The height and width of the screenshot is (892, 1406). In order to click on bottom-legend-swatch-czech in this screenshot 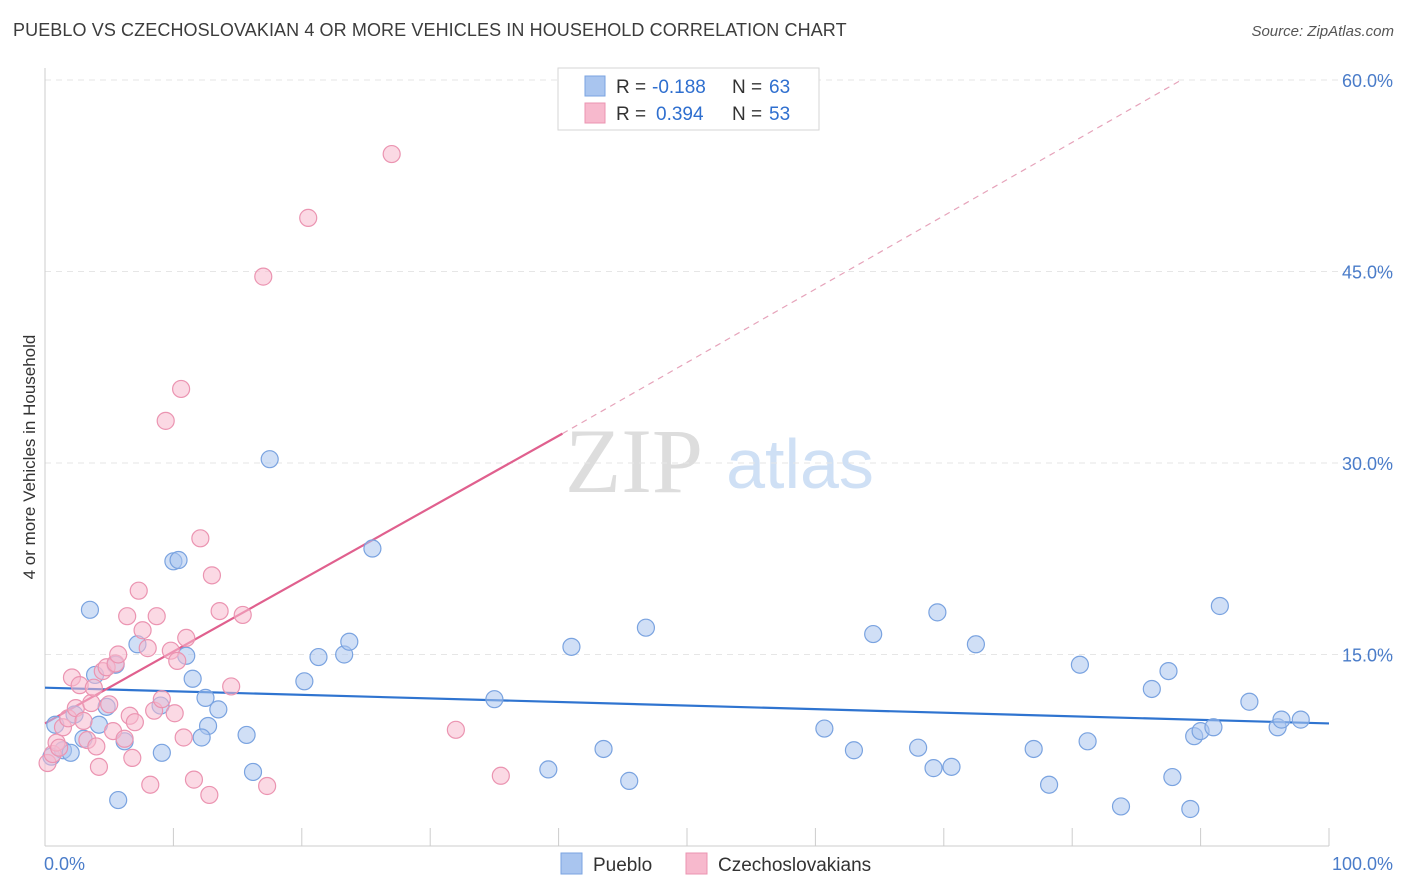, I will do `click(696, 863)`.